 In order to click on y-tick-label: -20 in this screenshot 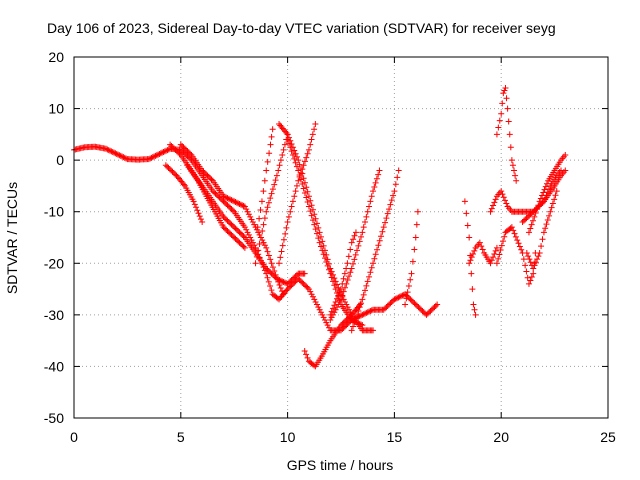, I will do `click(54, 263)`.